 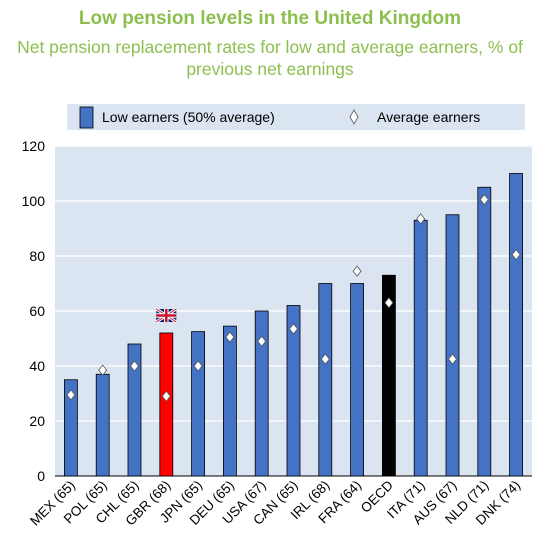 What do you see at coordinates (428, 117) in the screenshot?
I see `legend-label-average-earners: Average earners` at bounding box center [428, 117].